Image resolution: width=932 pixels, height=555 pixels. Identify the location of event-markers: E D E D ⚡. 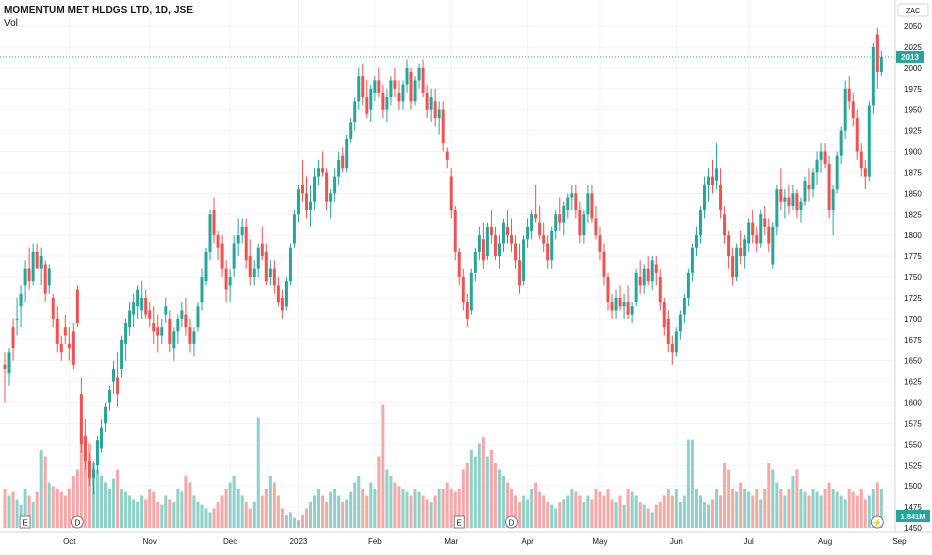
(451, 522).